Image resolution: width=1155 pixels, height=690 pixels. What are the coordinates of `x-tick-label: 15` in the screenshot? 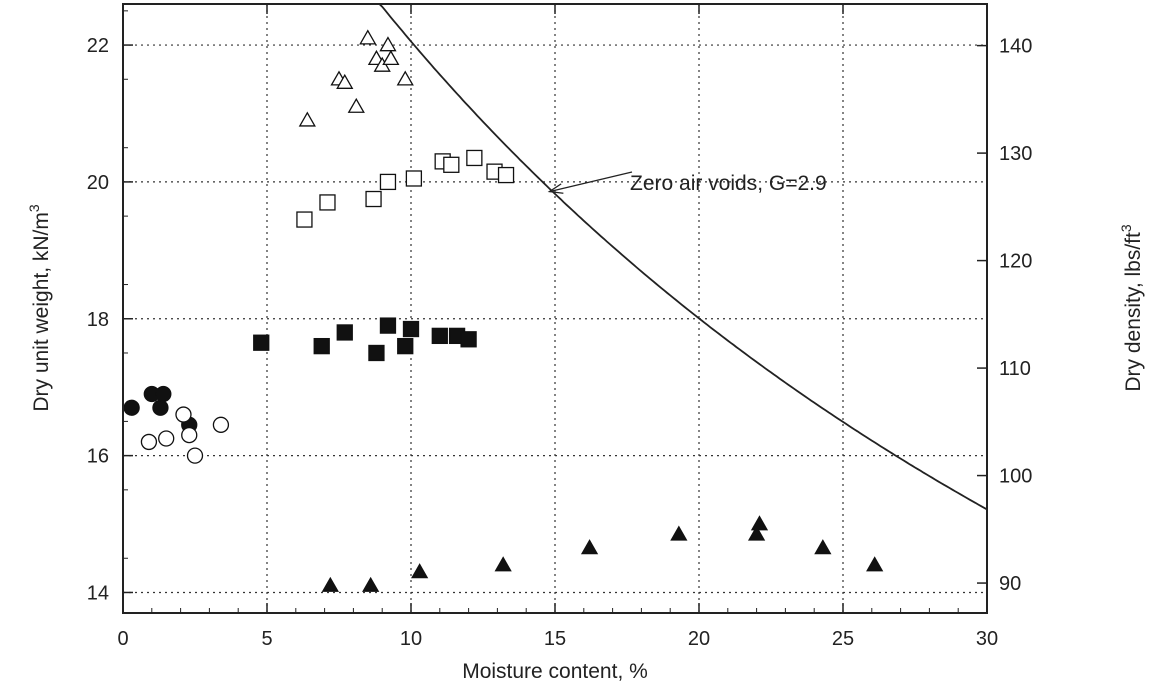 It's located at (555, 639).